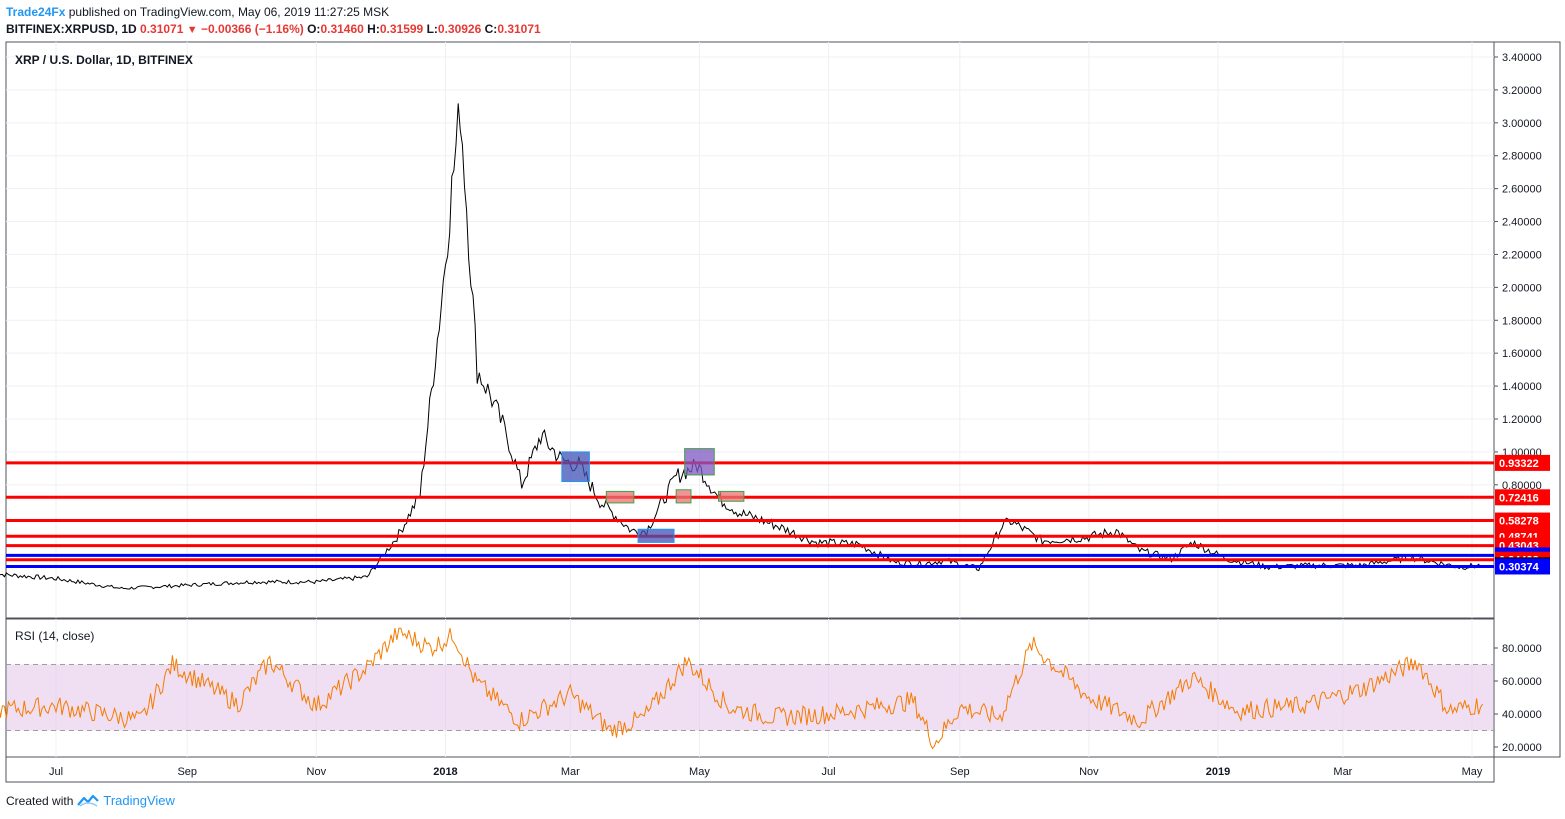 The width and height of the screenshot is (1565, 819). Describe the element at coordinates (1519, 522) in the screenshot. I see `price-level-label: 0.58278` at that location.